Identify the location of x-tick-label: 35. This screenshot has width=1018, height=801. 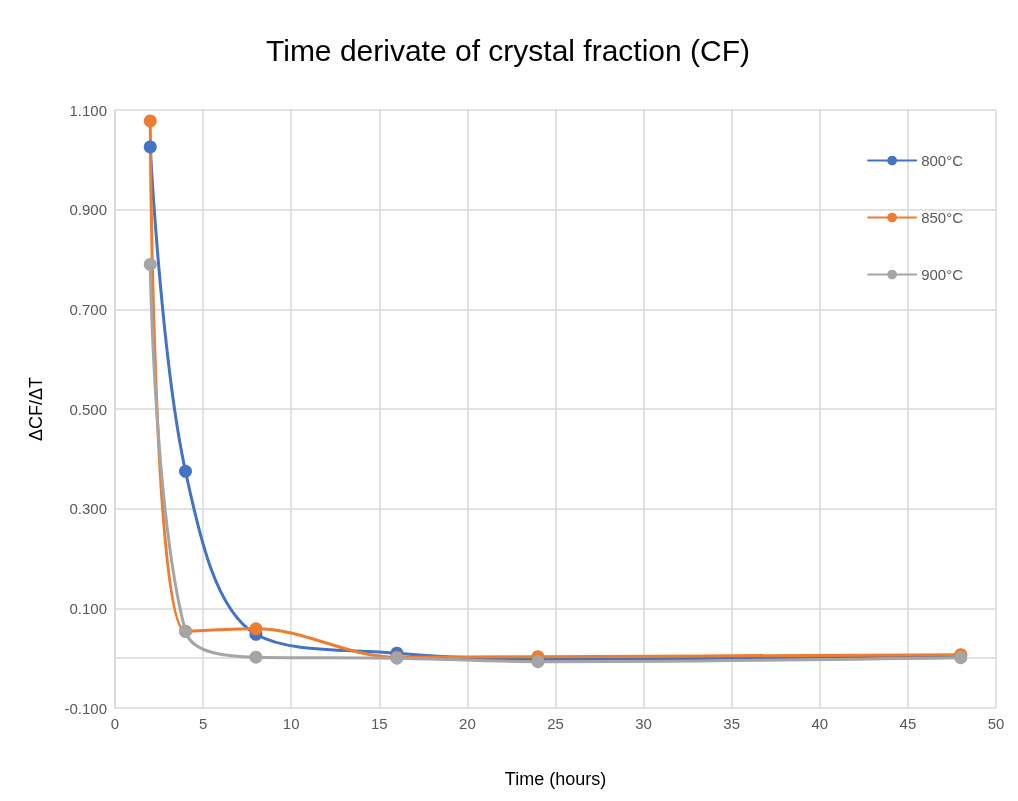
(732, 723).